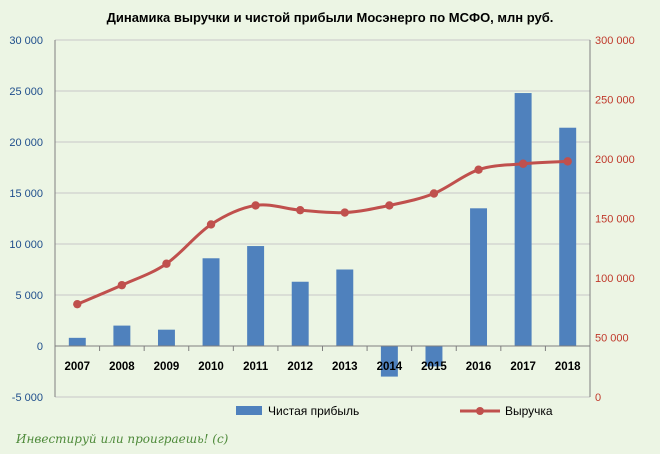 The image size is (660, 454). I want to click on x-tick-label: 2007, so click(77, 367).